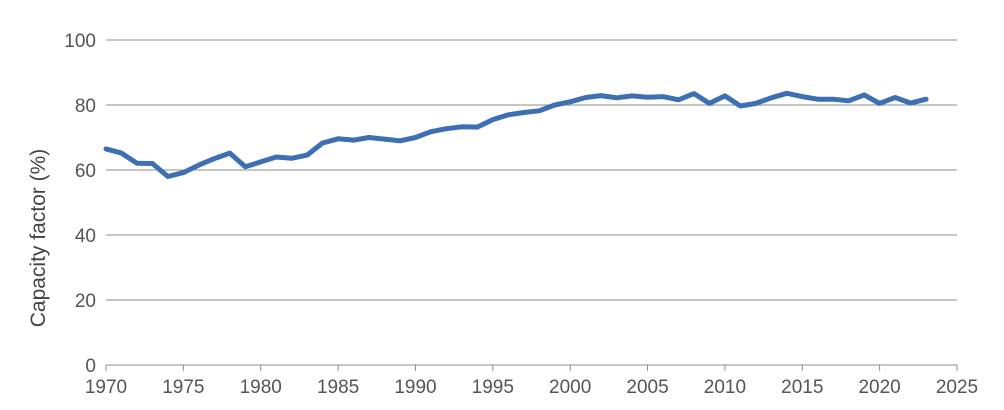 The image size is (1004, 410). What do you see at coordinates (570, 387) in the screenshot?
I see `x-tick-label-2000: 2000` at bounding box center [570, 387].